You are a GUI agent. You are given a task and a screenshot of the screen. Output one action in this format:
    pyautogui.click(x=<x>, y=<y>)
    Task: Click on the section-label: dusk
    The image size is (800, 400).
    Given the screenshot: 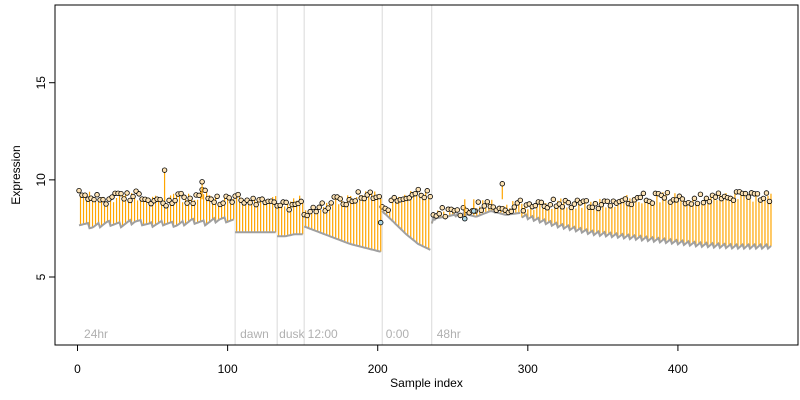 What is the action you would take?
    pyautogui.click(x=292, y=334)
    